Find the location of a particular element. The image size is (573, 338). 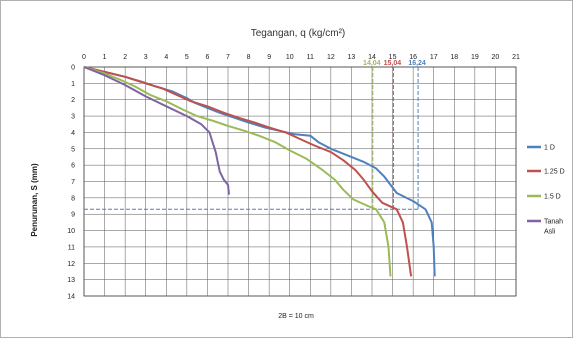

y-tick-label: 2 is located at coordinates (73, 100).